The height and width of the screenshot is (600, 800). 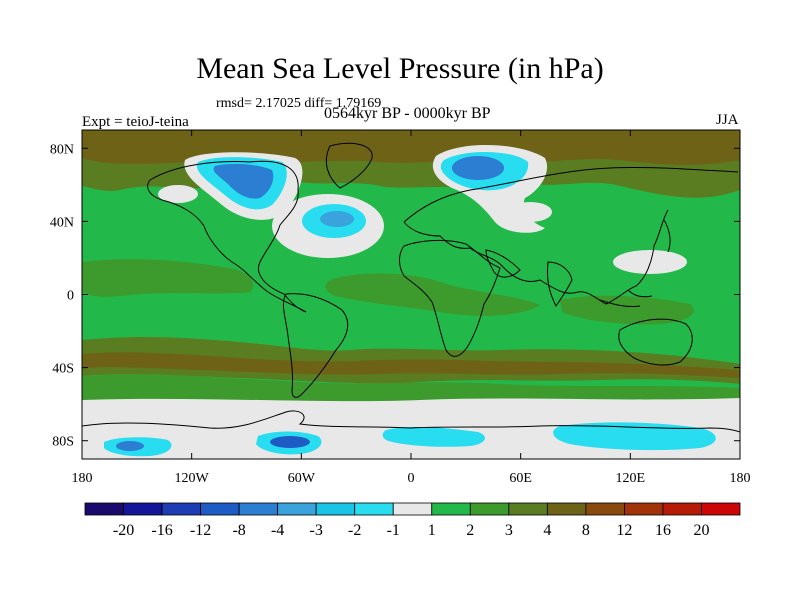 I want to click on colorbar-label: -2, so click(x=354, y=530).